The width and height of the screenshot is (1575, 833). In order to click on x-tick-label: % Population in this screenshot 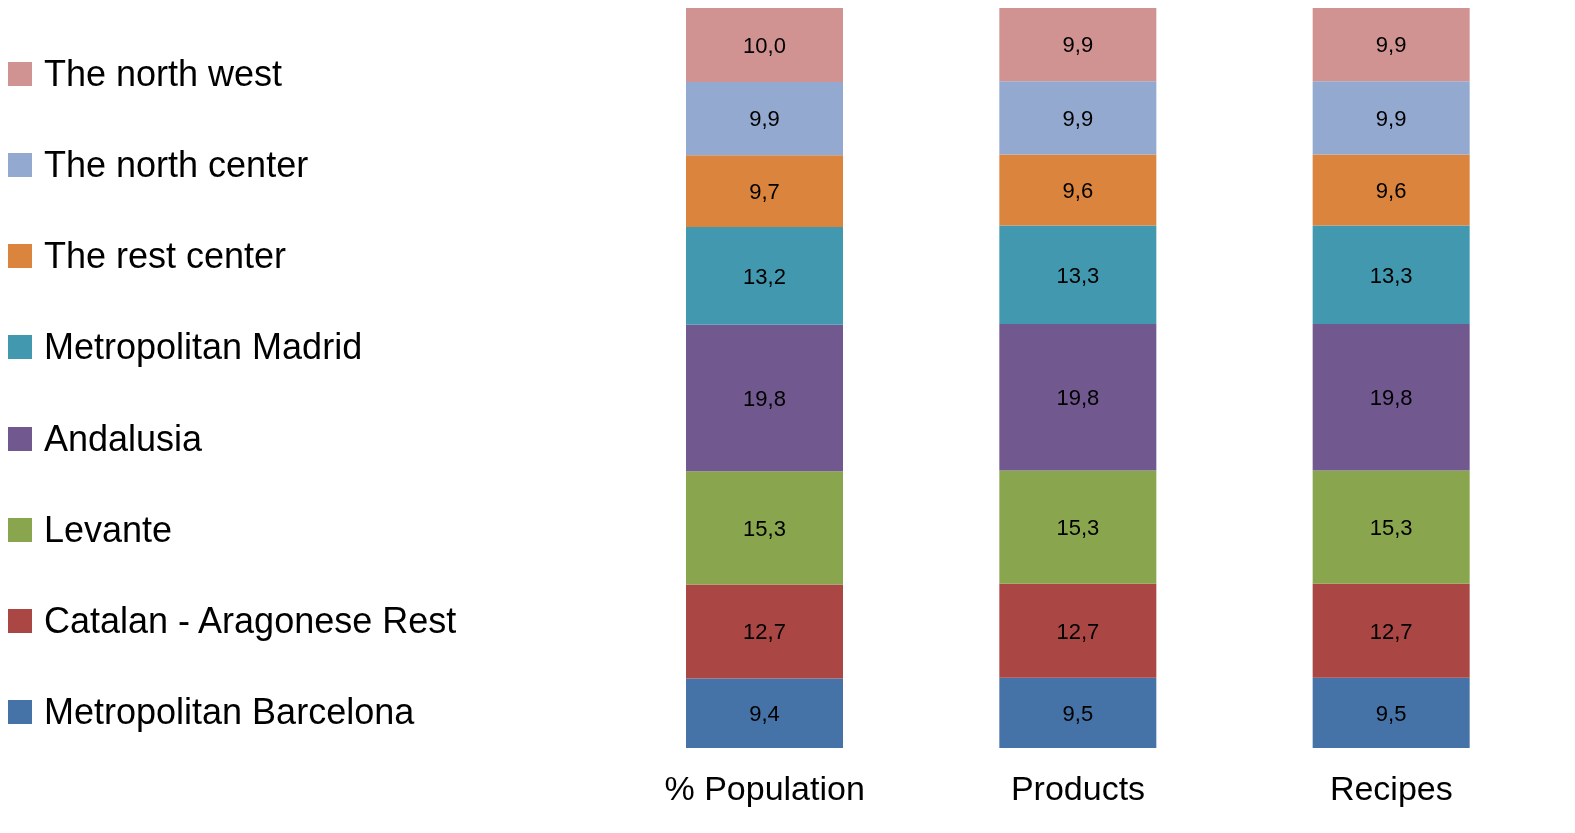, I will do `click(764, 788)`.